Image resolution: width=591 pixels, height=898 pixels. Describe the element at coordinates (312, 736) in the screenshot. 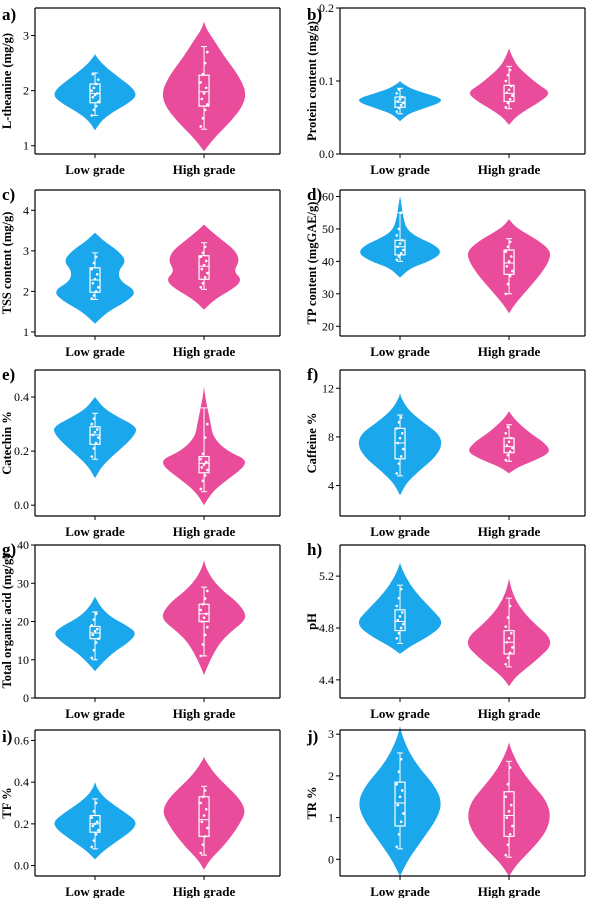

I see `panel-label: j)` at that location.